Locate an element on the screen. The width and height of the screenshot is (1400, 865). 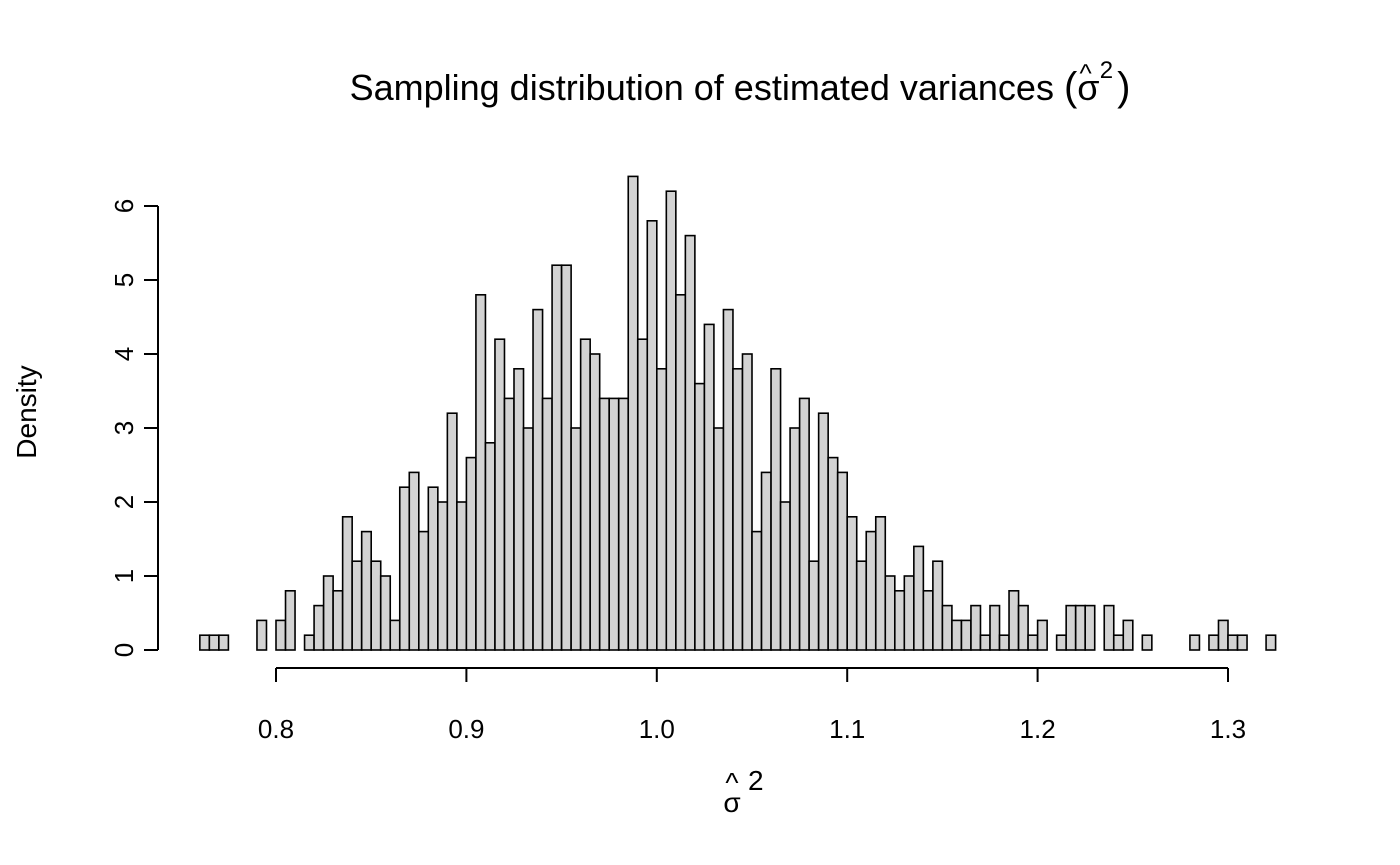
chart-title-close-paren: ) is located at coordinates (1123, 87).